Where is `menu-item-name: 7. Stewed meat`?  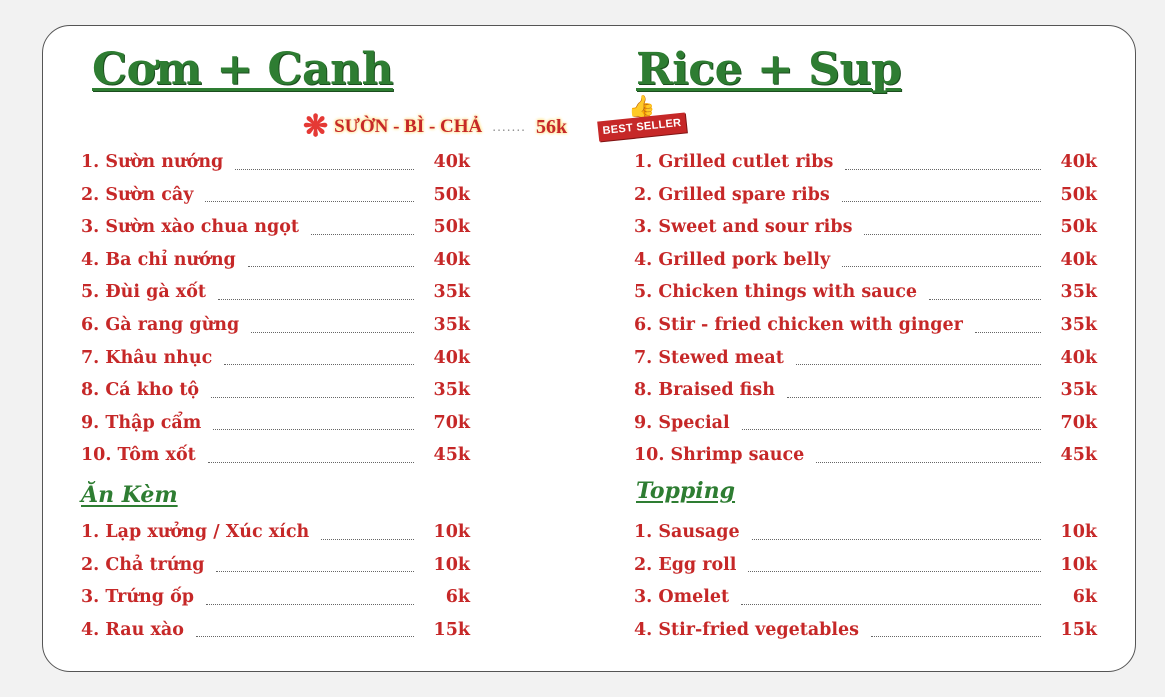 menu-item-name: 7. Stewed meat is located at coordinates (709, 357).